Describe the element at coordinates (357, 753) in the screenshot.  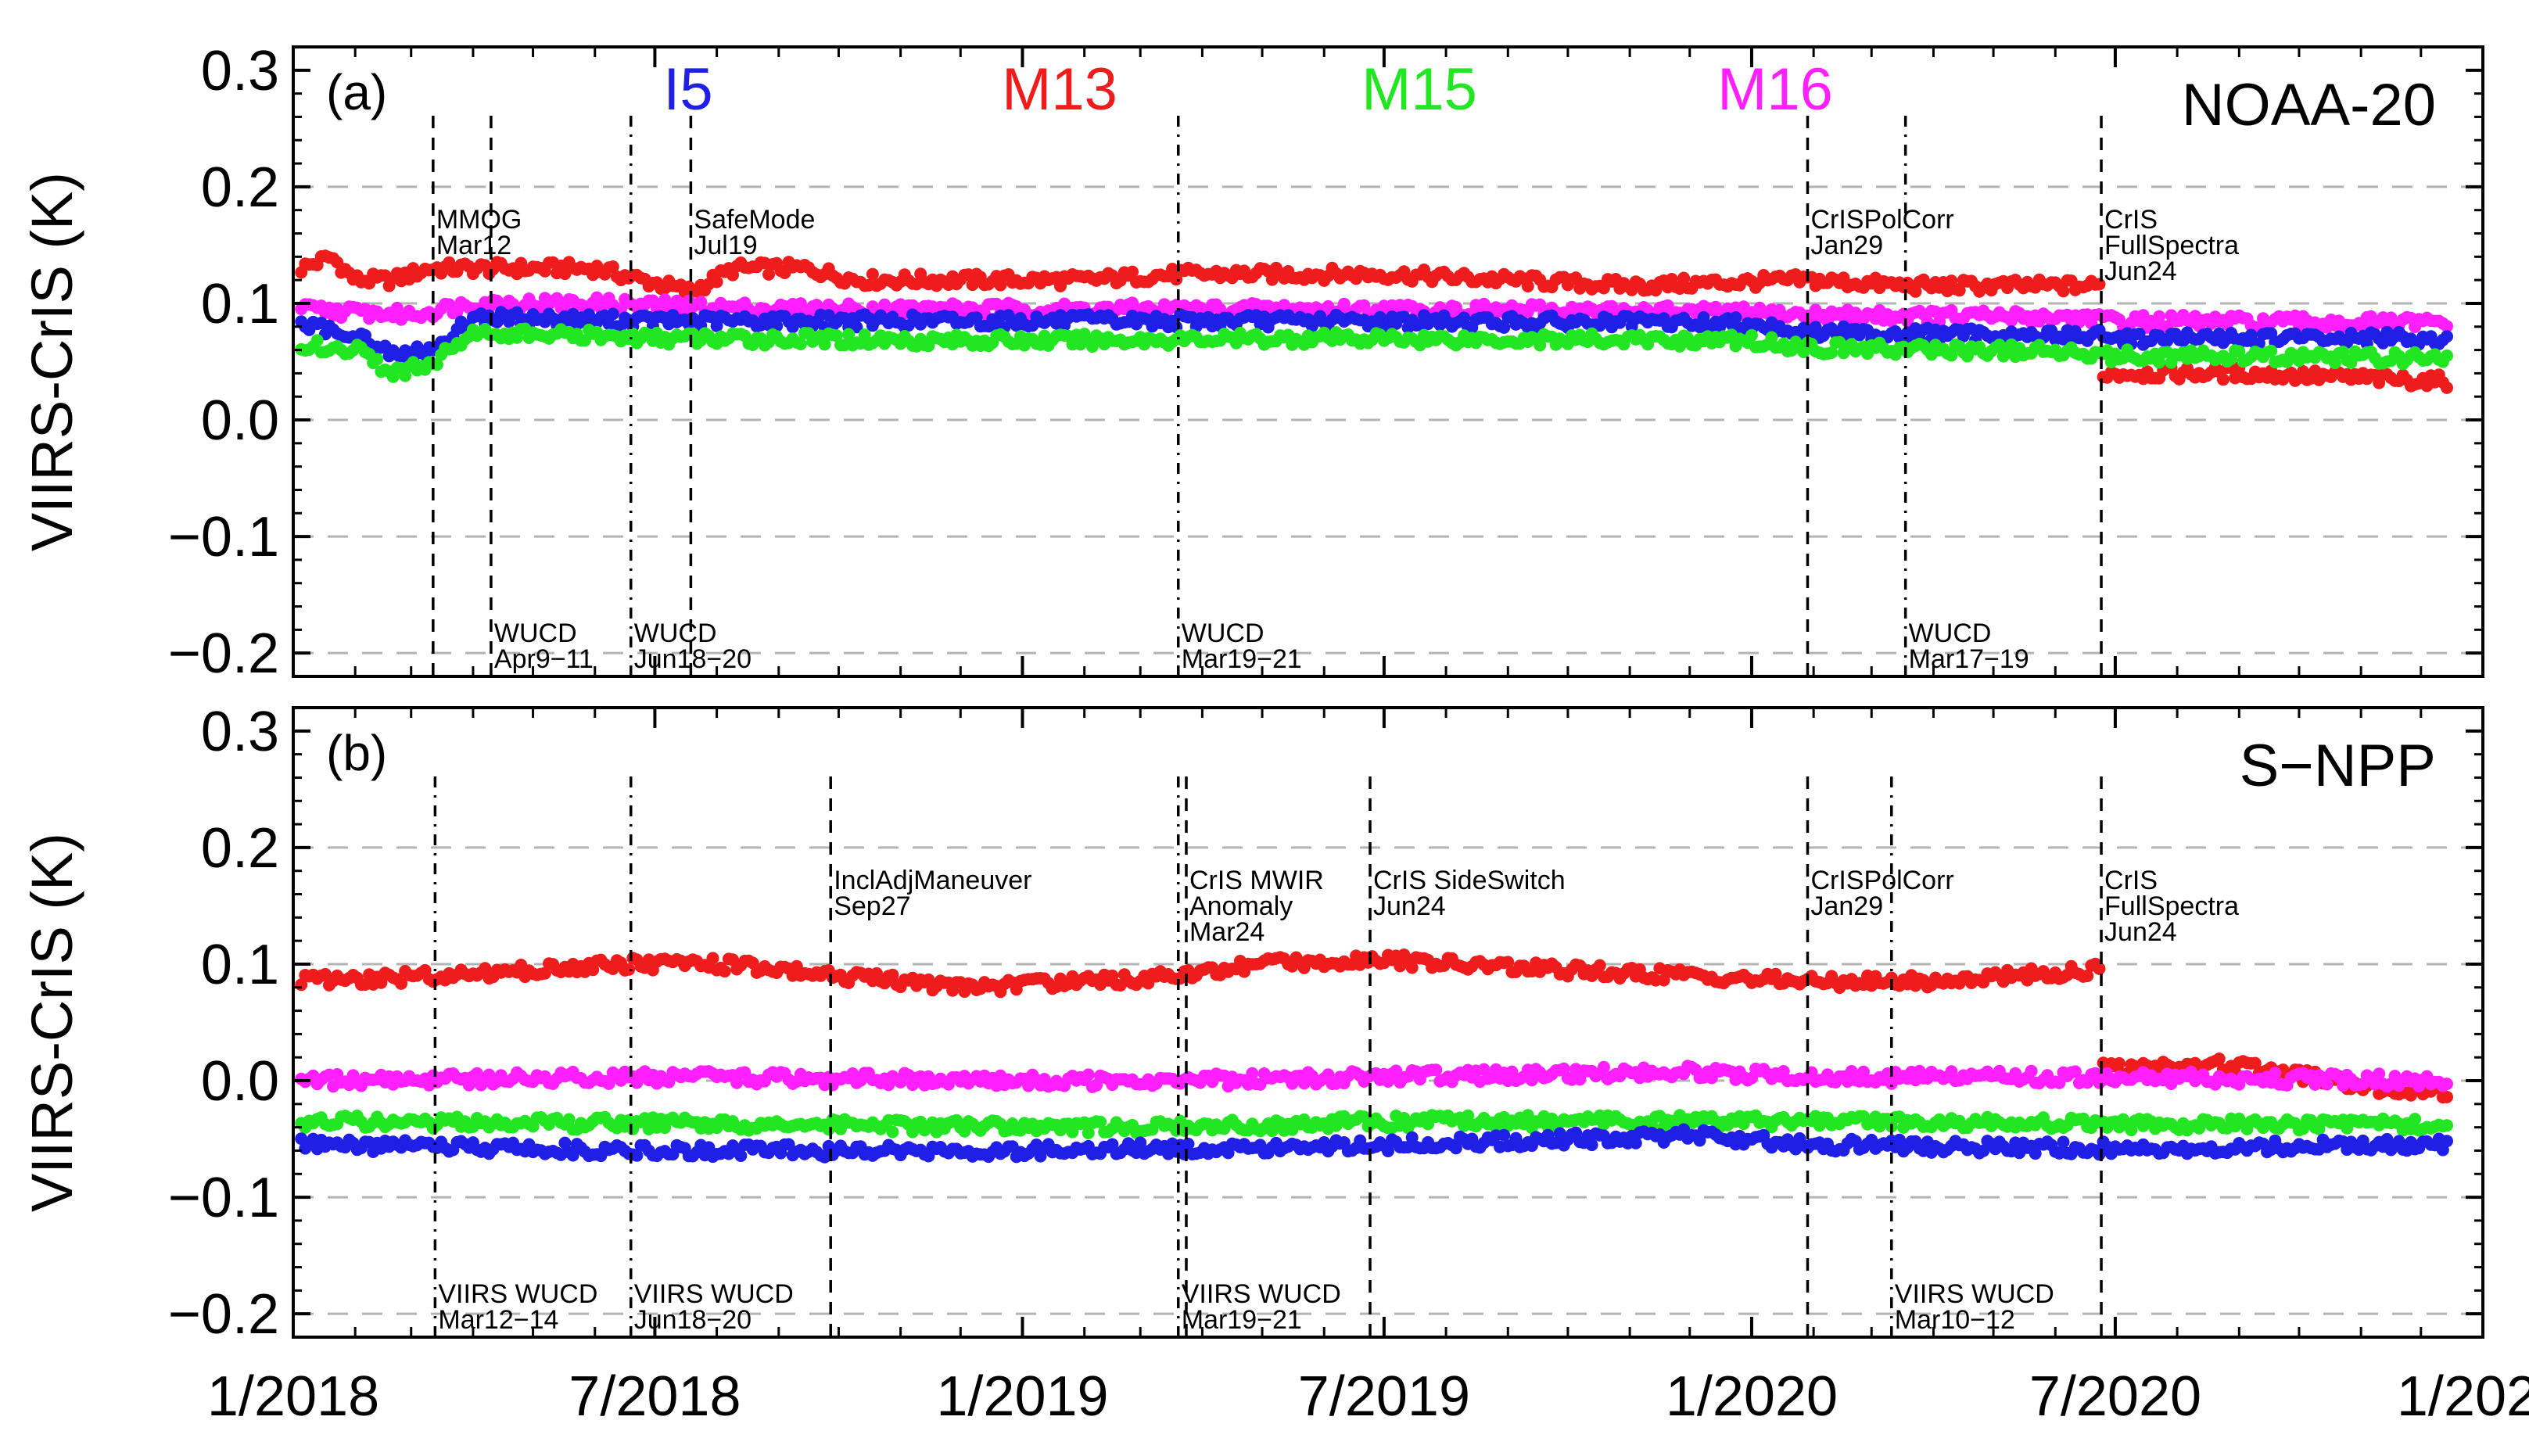
I see `panel-label: (b)` at that location.